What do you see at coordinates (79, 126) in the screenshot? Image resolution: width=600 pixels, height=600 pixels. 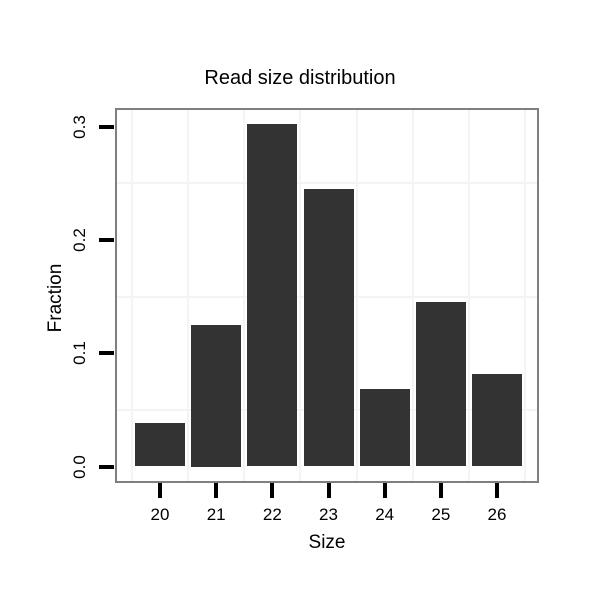 I see `y-tick-label: 0.3` at bounding box center [79, 126].